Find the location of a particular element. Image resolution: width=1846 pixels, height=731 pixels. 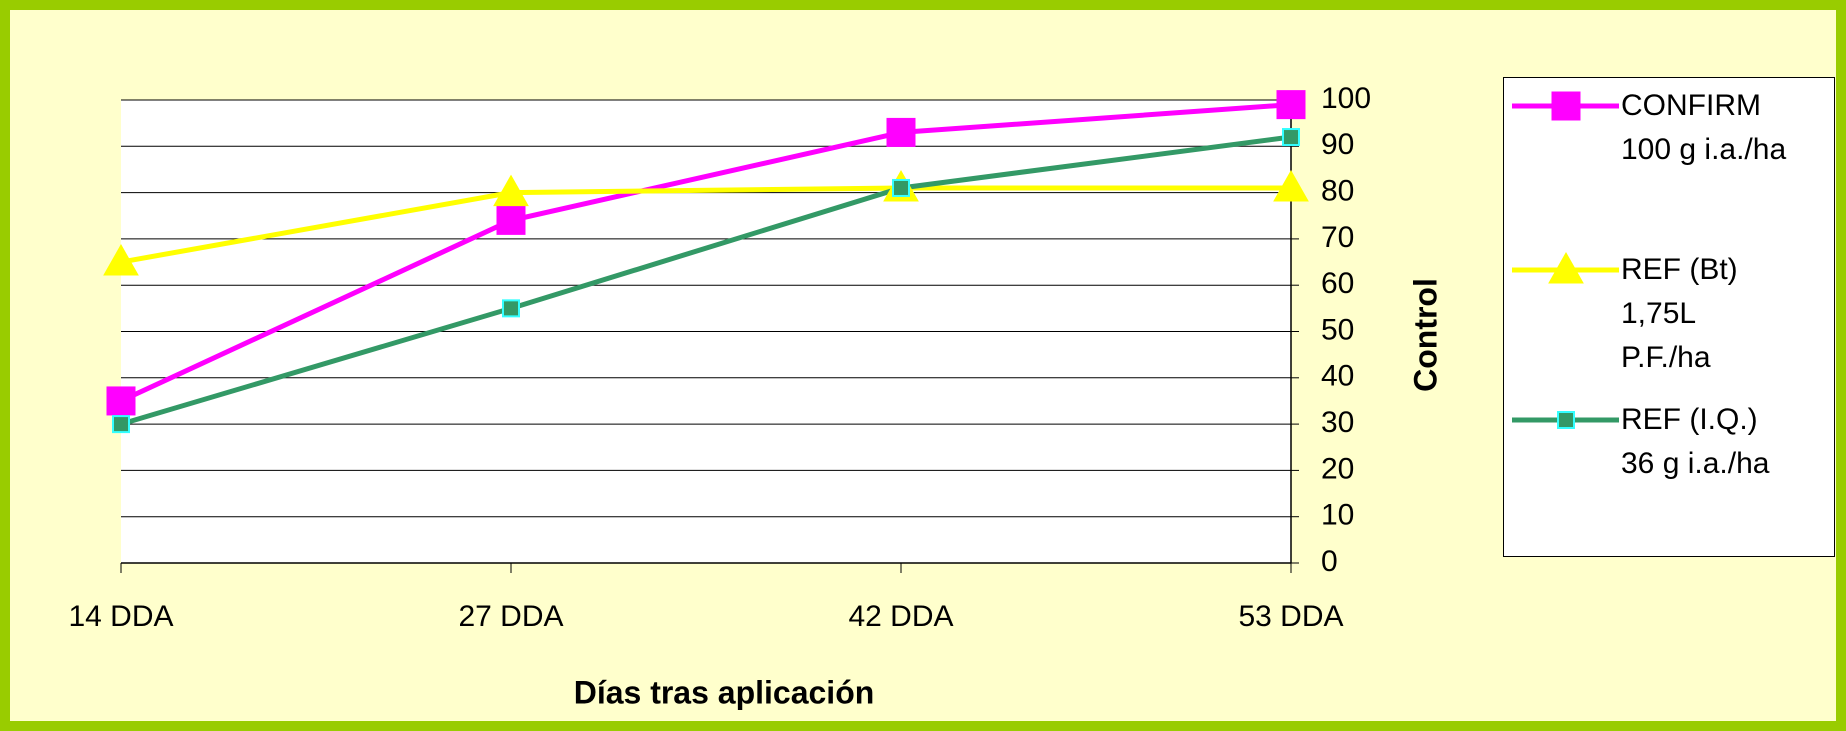

legend-entry: REF (Bt) 1,75L P.F./ha is located at coordinates (1669, 318).